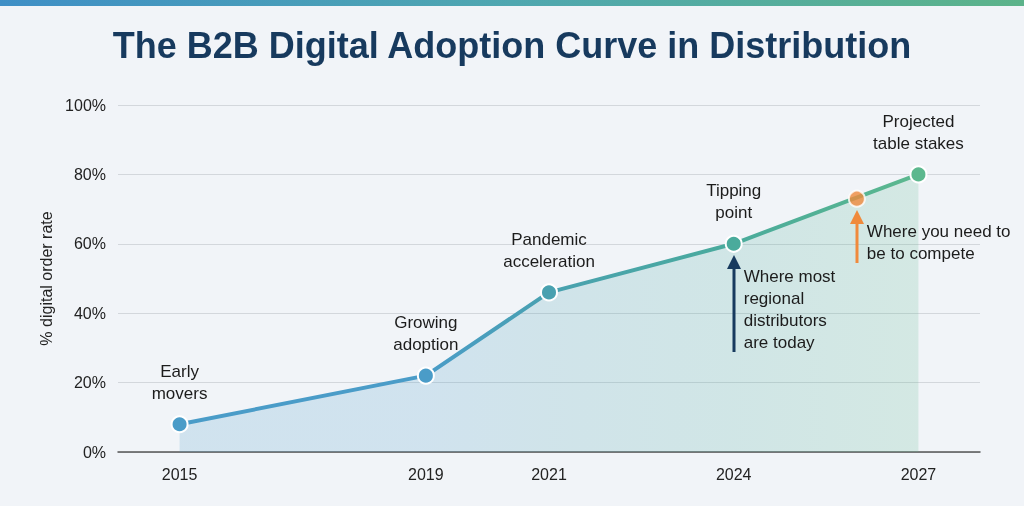  I want to click on chart-title: The B2B Digital Adoption Curve in Distribution, so click(512, 45).